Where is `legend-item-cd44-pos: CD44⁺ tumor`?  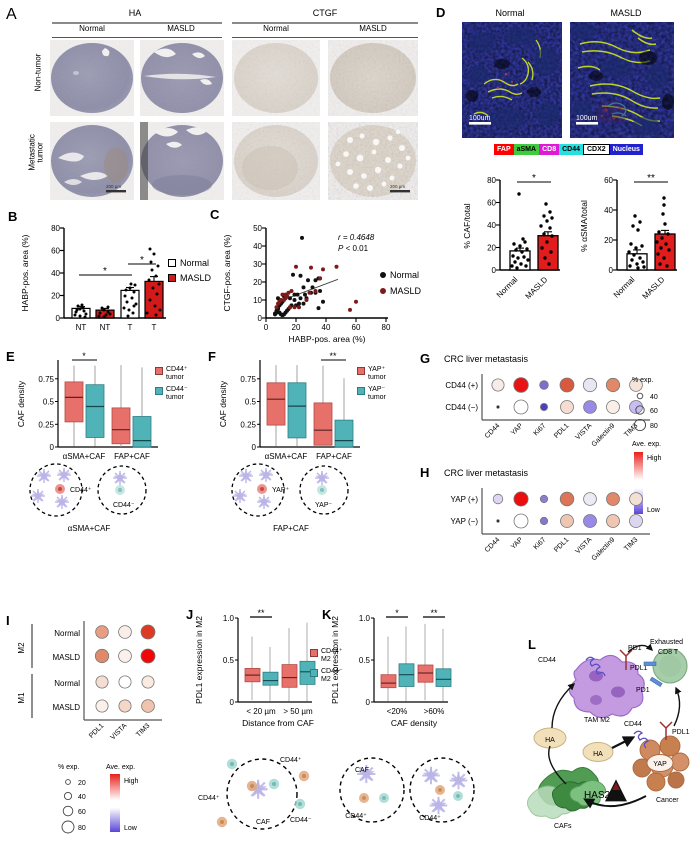 legend-item-cd44-pos: CD44⁺ tumor is located at coordinates (171, 374).